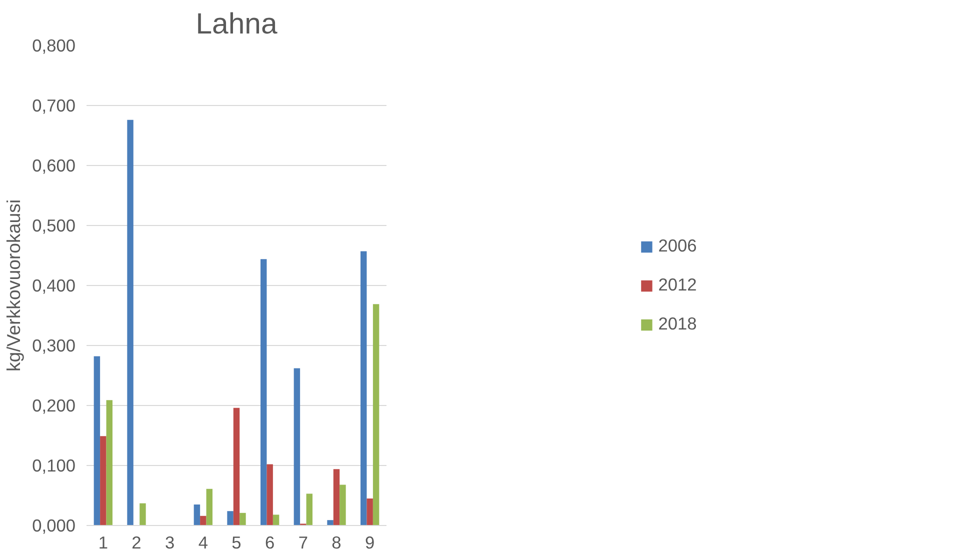 This screenshot has height=560, width=956. I want to click on y-tick-label: 0,700, so click(54, 106).